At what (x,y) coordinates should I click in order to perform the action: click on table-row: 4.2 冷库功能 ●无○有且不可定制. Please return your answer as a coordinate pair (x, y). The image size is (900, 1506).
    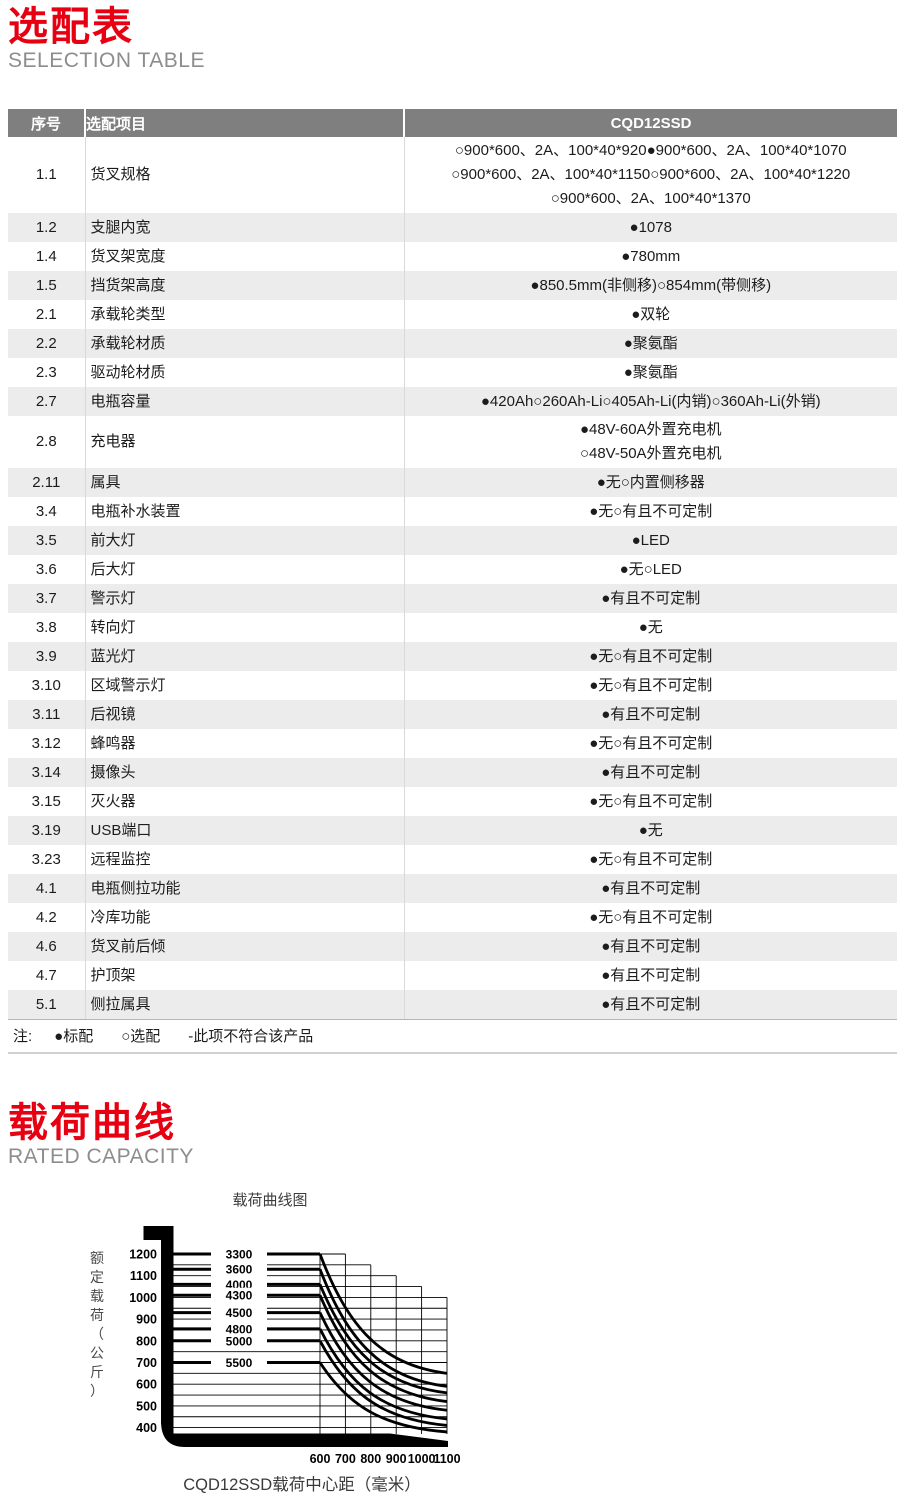
    Looking at the image, I should click on (452, 917).